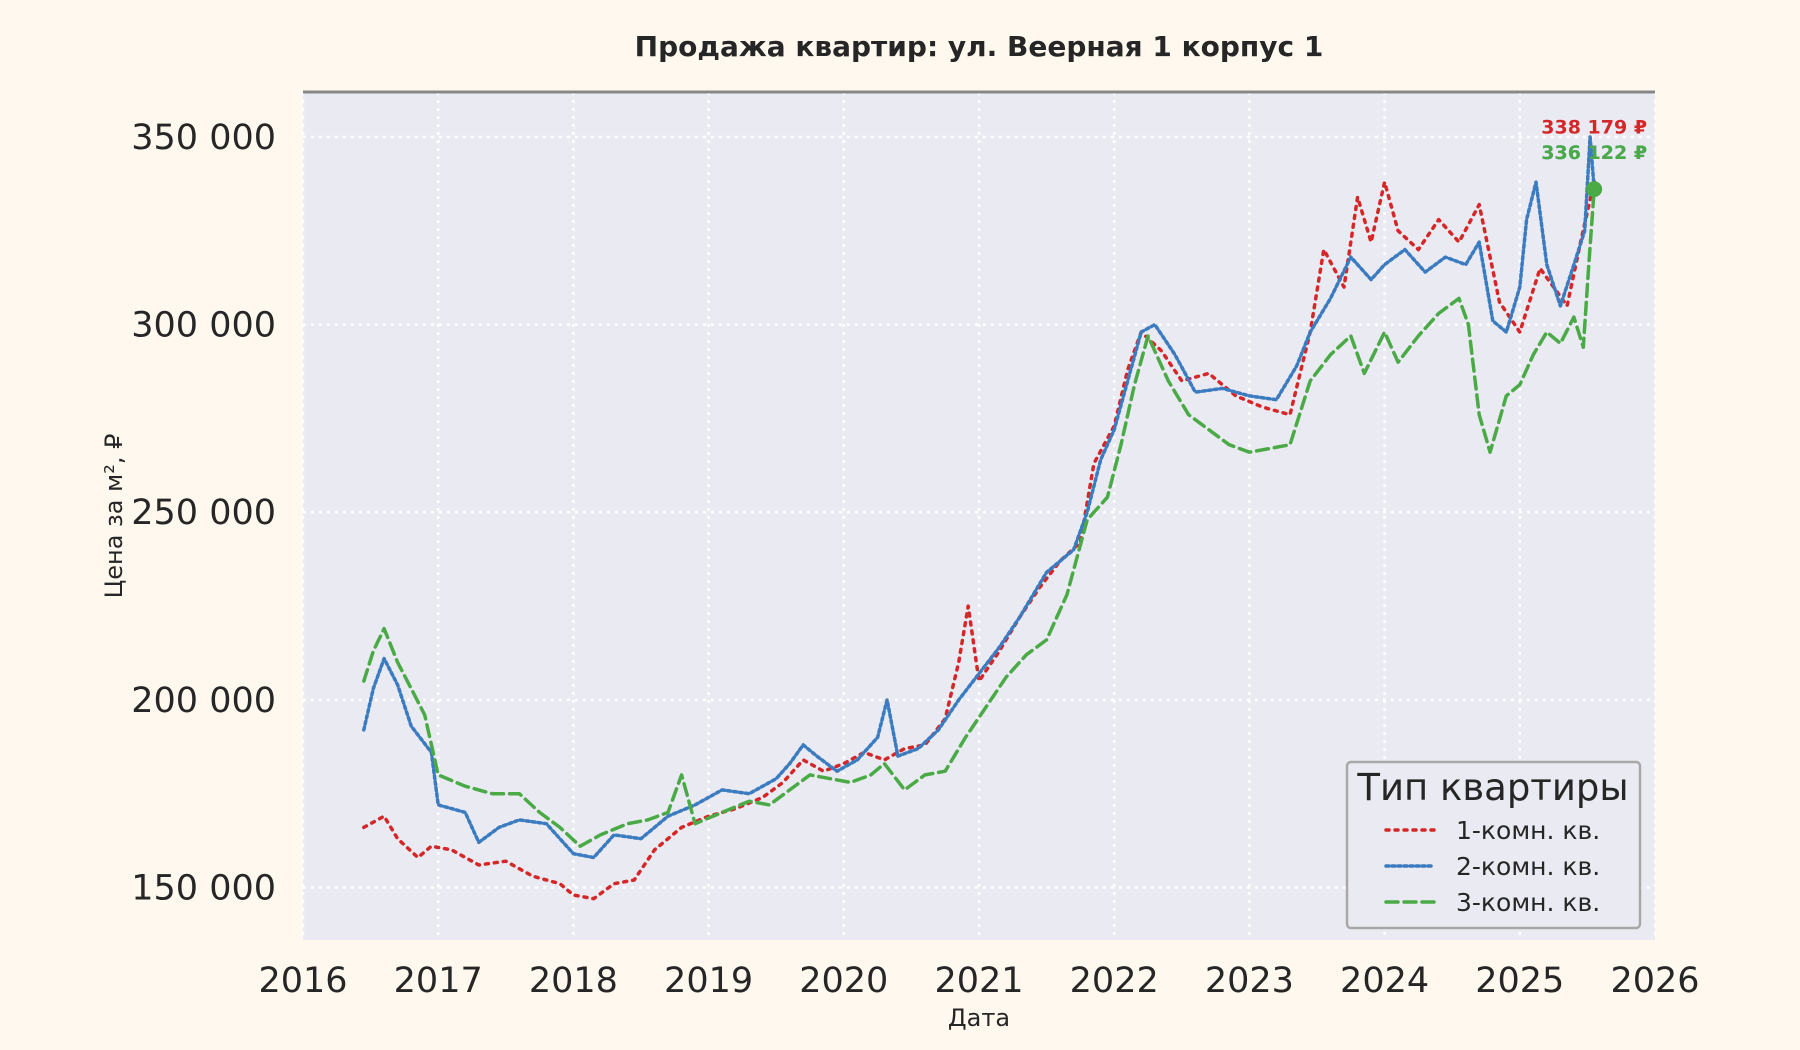 The height and width of the screenshot is (1050, 1800). I want to click on x-axis-title: Дата, so click(979, 1018).